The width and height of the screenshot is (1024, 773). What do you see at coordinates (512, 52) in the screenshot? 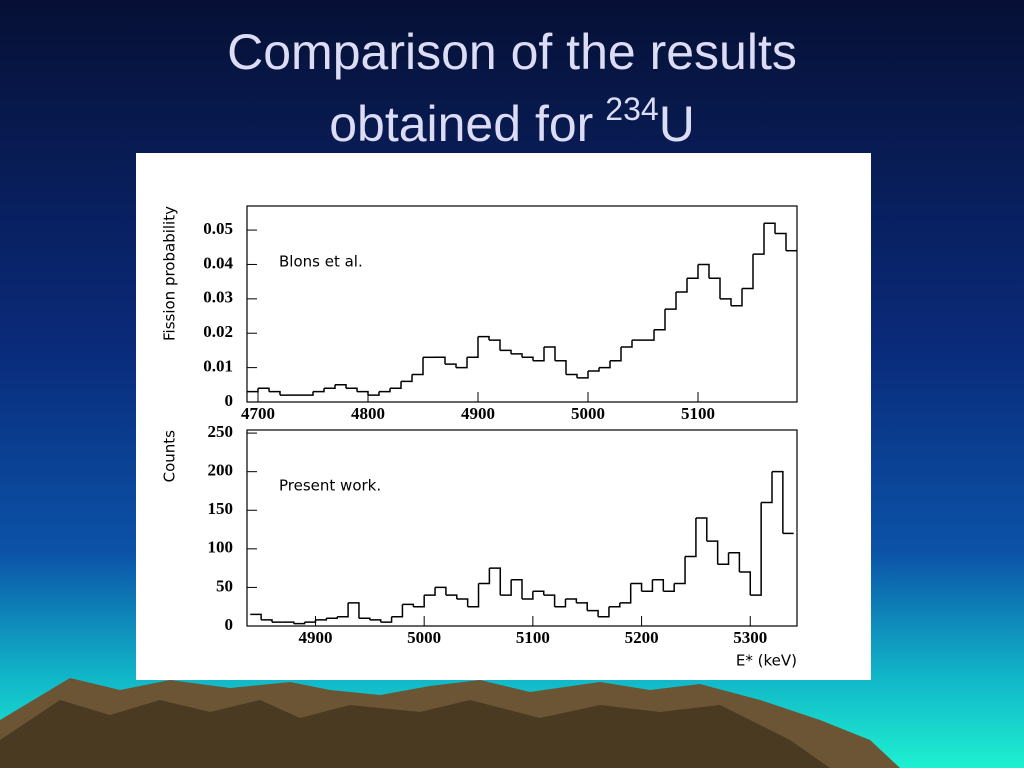
I see `title-line1: Comparison of the results` at bounding box center [512, 52].